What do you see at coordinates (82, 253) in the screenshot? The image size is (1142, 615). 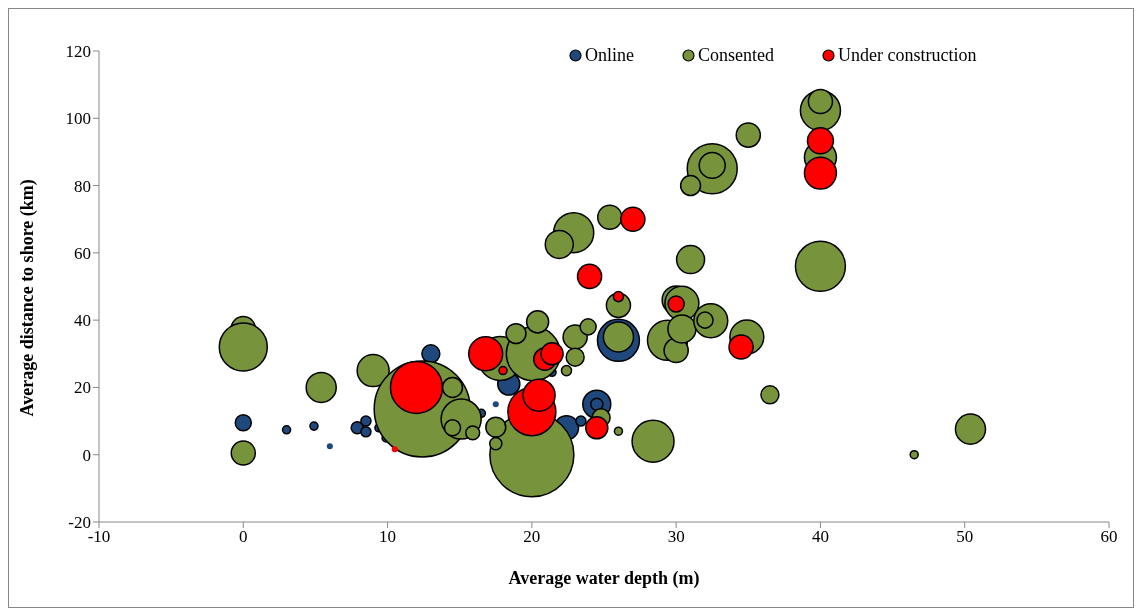 I see `y-tick-label: 60` at bounding box center [82, 253].